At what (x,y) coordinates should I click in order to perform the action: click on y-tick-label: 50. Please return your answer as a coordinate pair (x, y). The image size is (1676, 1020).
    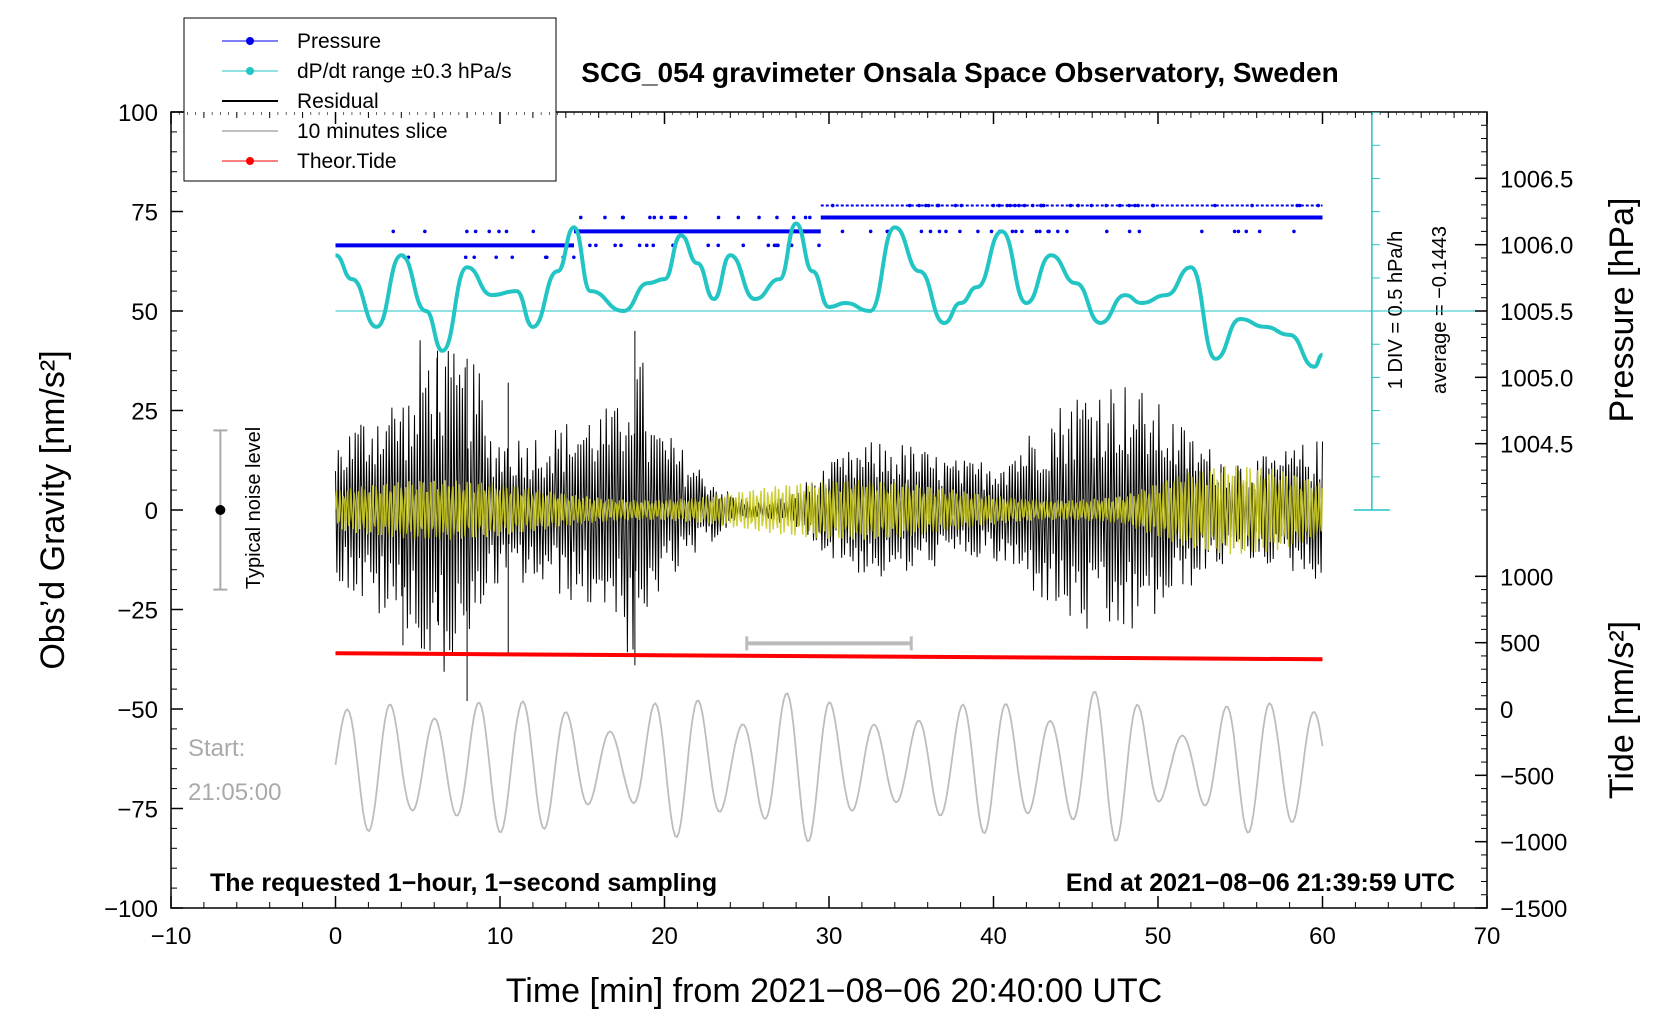
    Looking at the image, I should click on (144, 312).